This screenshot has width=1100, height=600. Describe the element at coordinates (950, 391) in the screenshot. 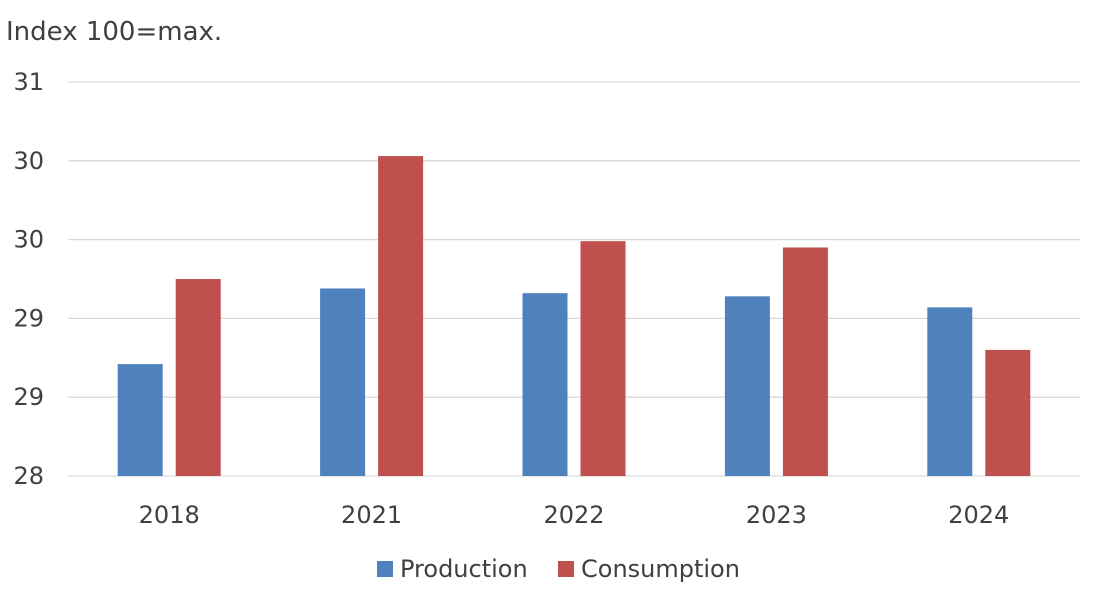

I see `bar-production-2024` at that location.